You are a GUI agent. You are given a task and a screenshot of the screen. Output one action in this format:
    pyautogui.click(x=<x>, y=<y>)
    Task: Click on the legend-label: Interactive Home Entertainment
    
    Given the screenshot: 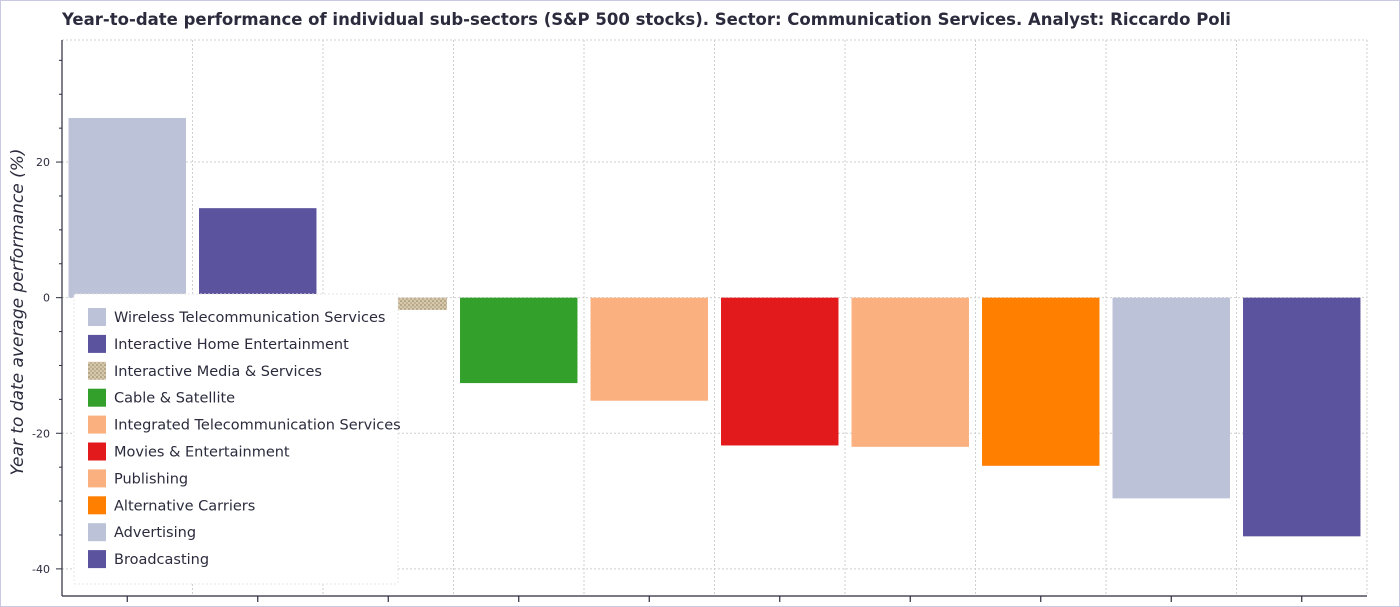 What is the action you would take?
    pyautogui.click(x=231, y=345)
    